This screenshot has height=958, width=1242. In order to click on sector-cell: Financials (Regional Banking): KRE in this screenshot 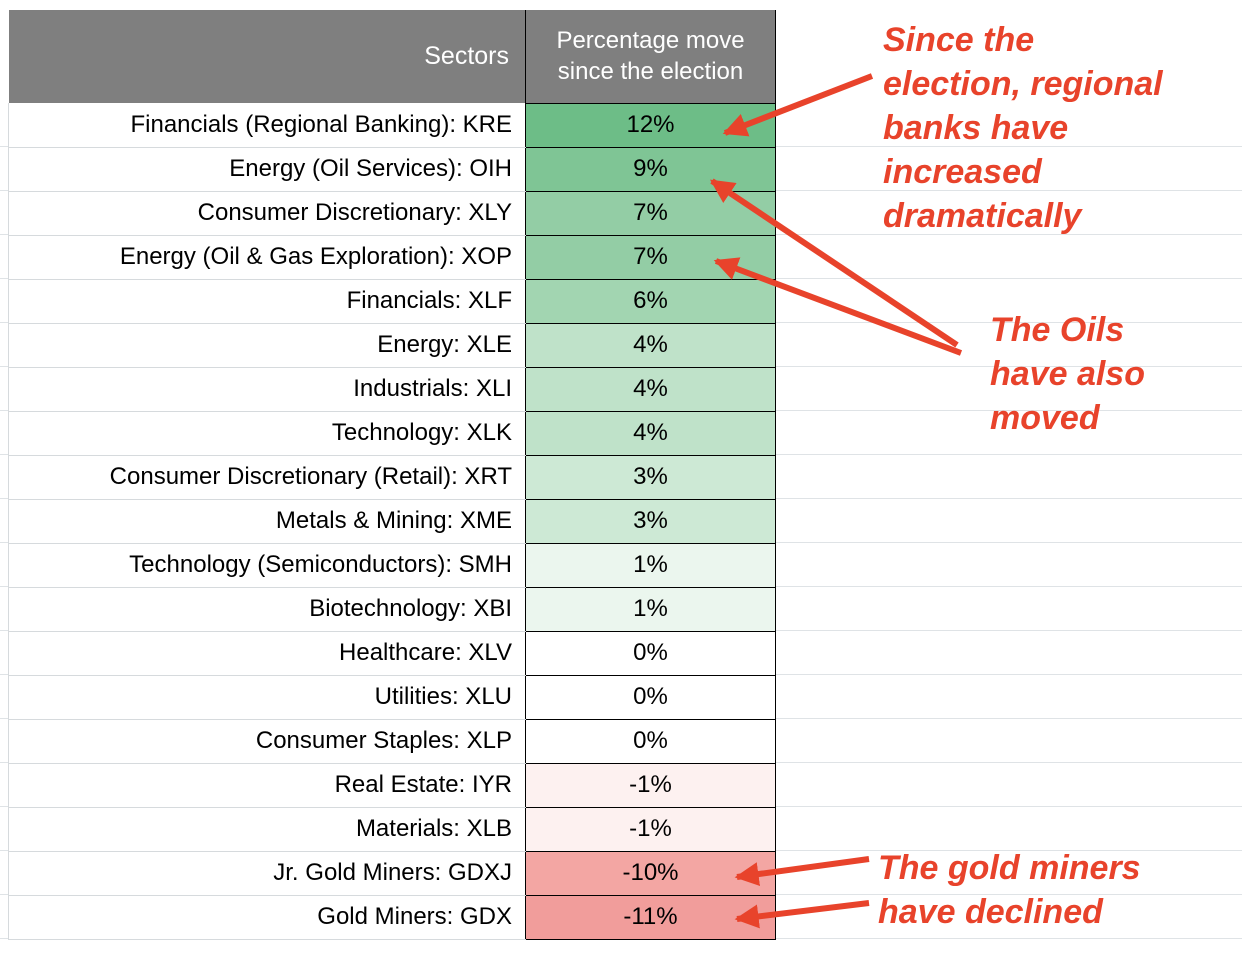, I will do `click(267, 125)`.